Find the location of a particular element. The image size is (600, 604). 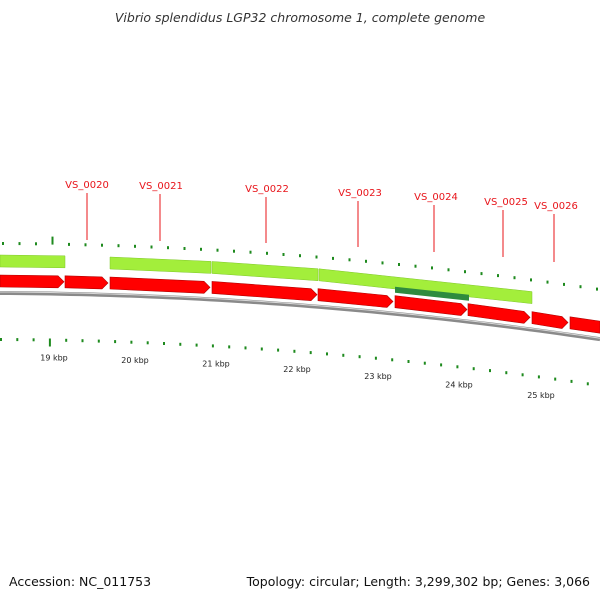

accession-text: Accession: NC_011753 is located at coordinates (80, 581).